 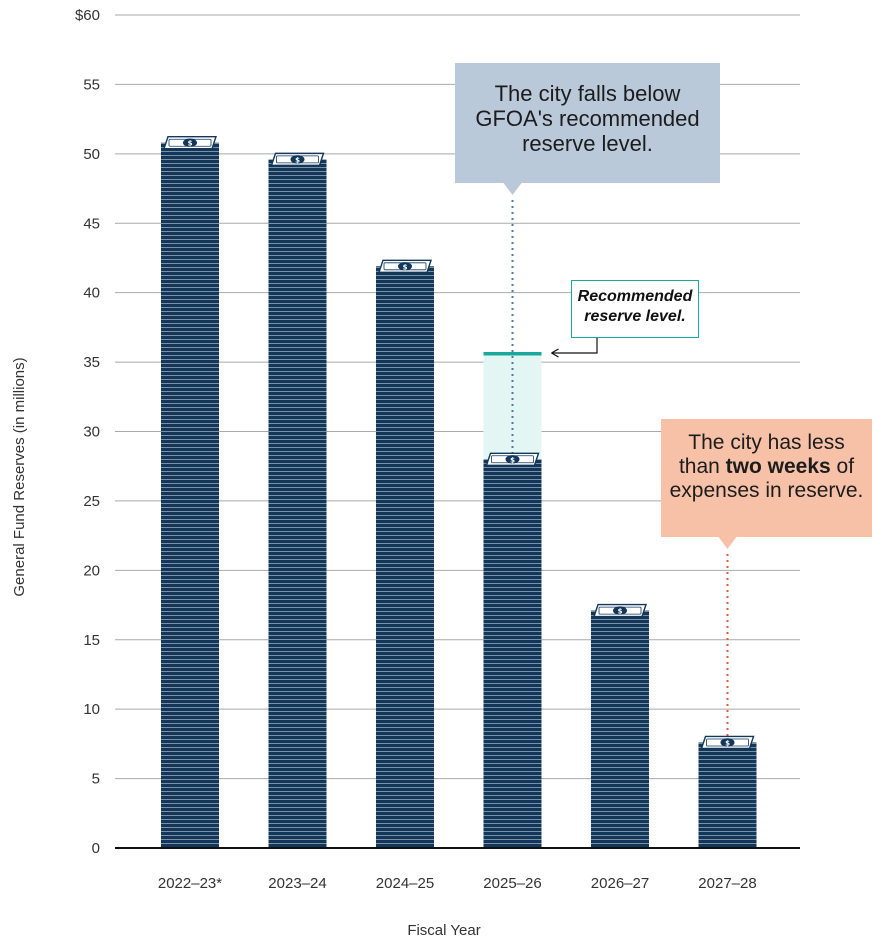 What do you see at coordinates (96, 848) in the screenshot?
I see `y-tick-label: 0` at bounding box center [96, 848].